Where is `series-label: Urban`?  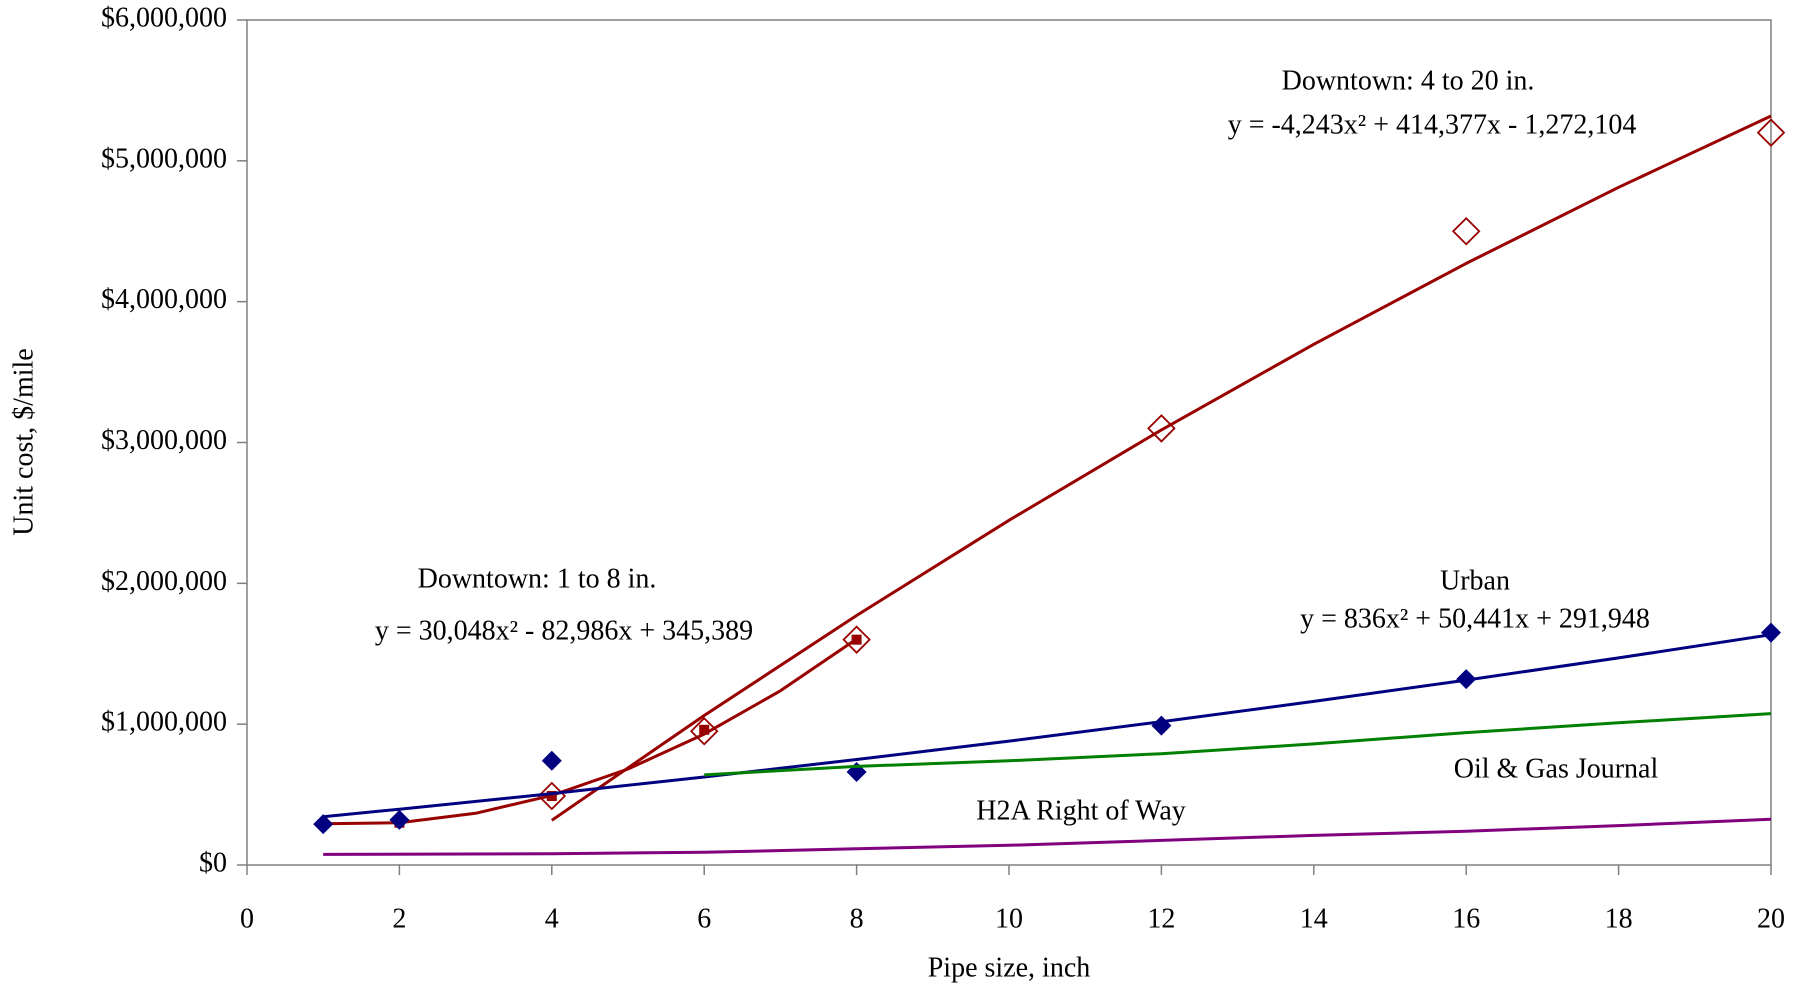
series-label: Urban is located at coordinates (1475, 580).